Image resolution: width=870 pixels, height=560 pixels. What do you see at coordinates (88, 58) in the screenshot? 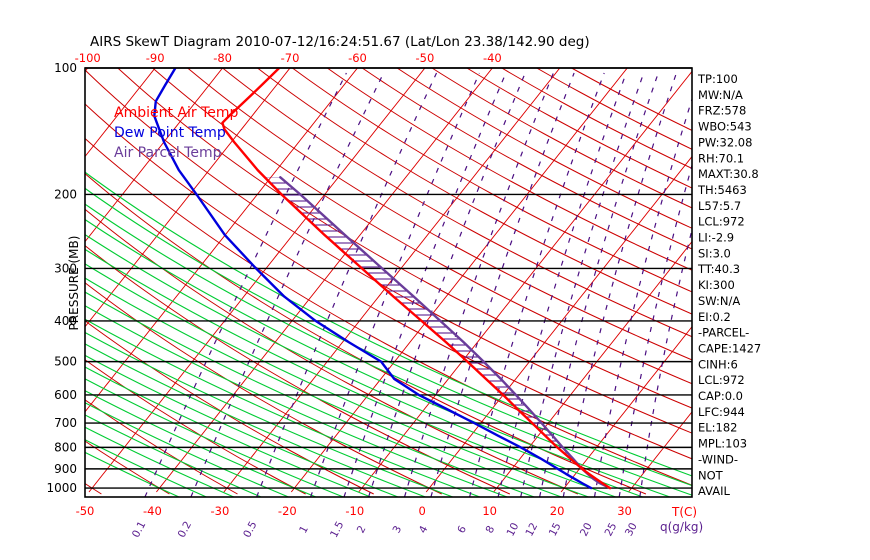
I see `top-temp-tick-label: -100` at bounding box center [88, 58].